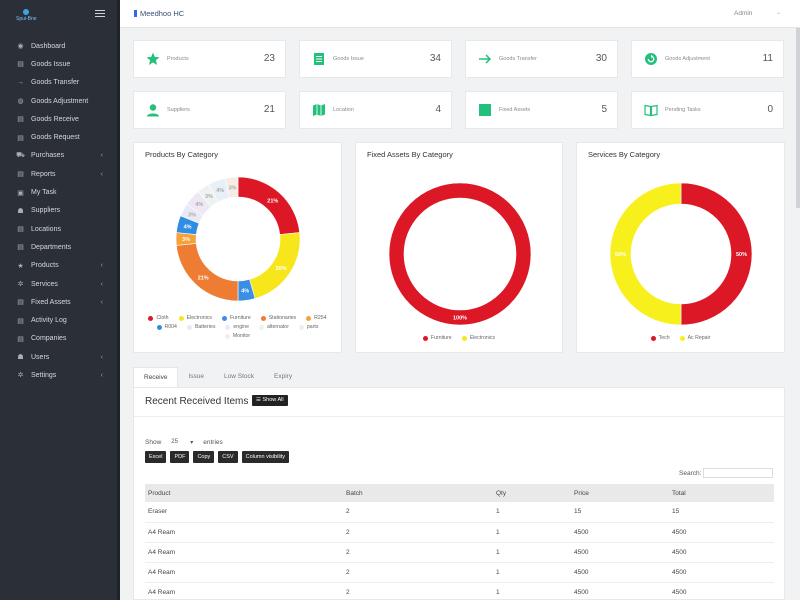 The image size is (800, 600). Describe the element at coordinates (716, 254) in the screenshot. I see `slice-tech` at that location.